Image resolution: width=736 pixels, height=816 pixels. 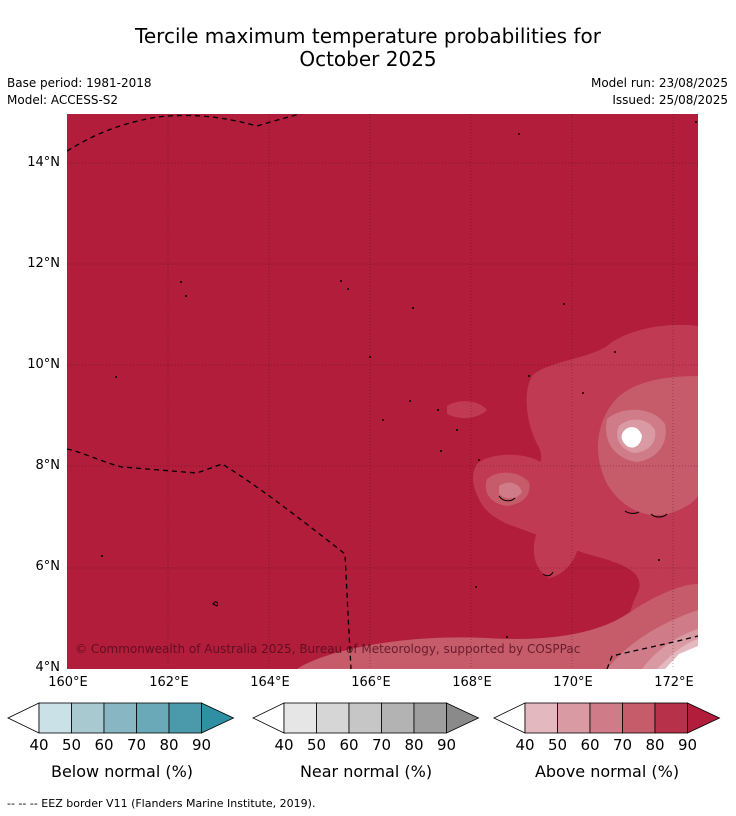 What do you see at coordinates (674, 682) in the screenshot?
I see `lon-label-172e: 172°E` at bounding box center [674, 682].